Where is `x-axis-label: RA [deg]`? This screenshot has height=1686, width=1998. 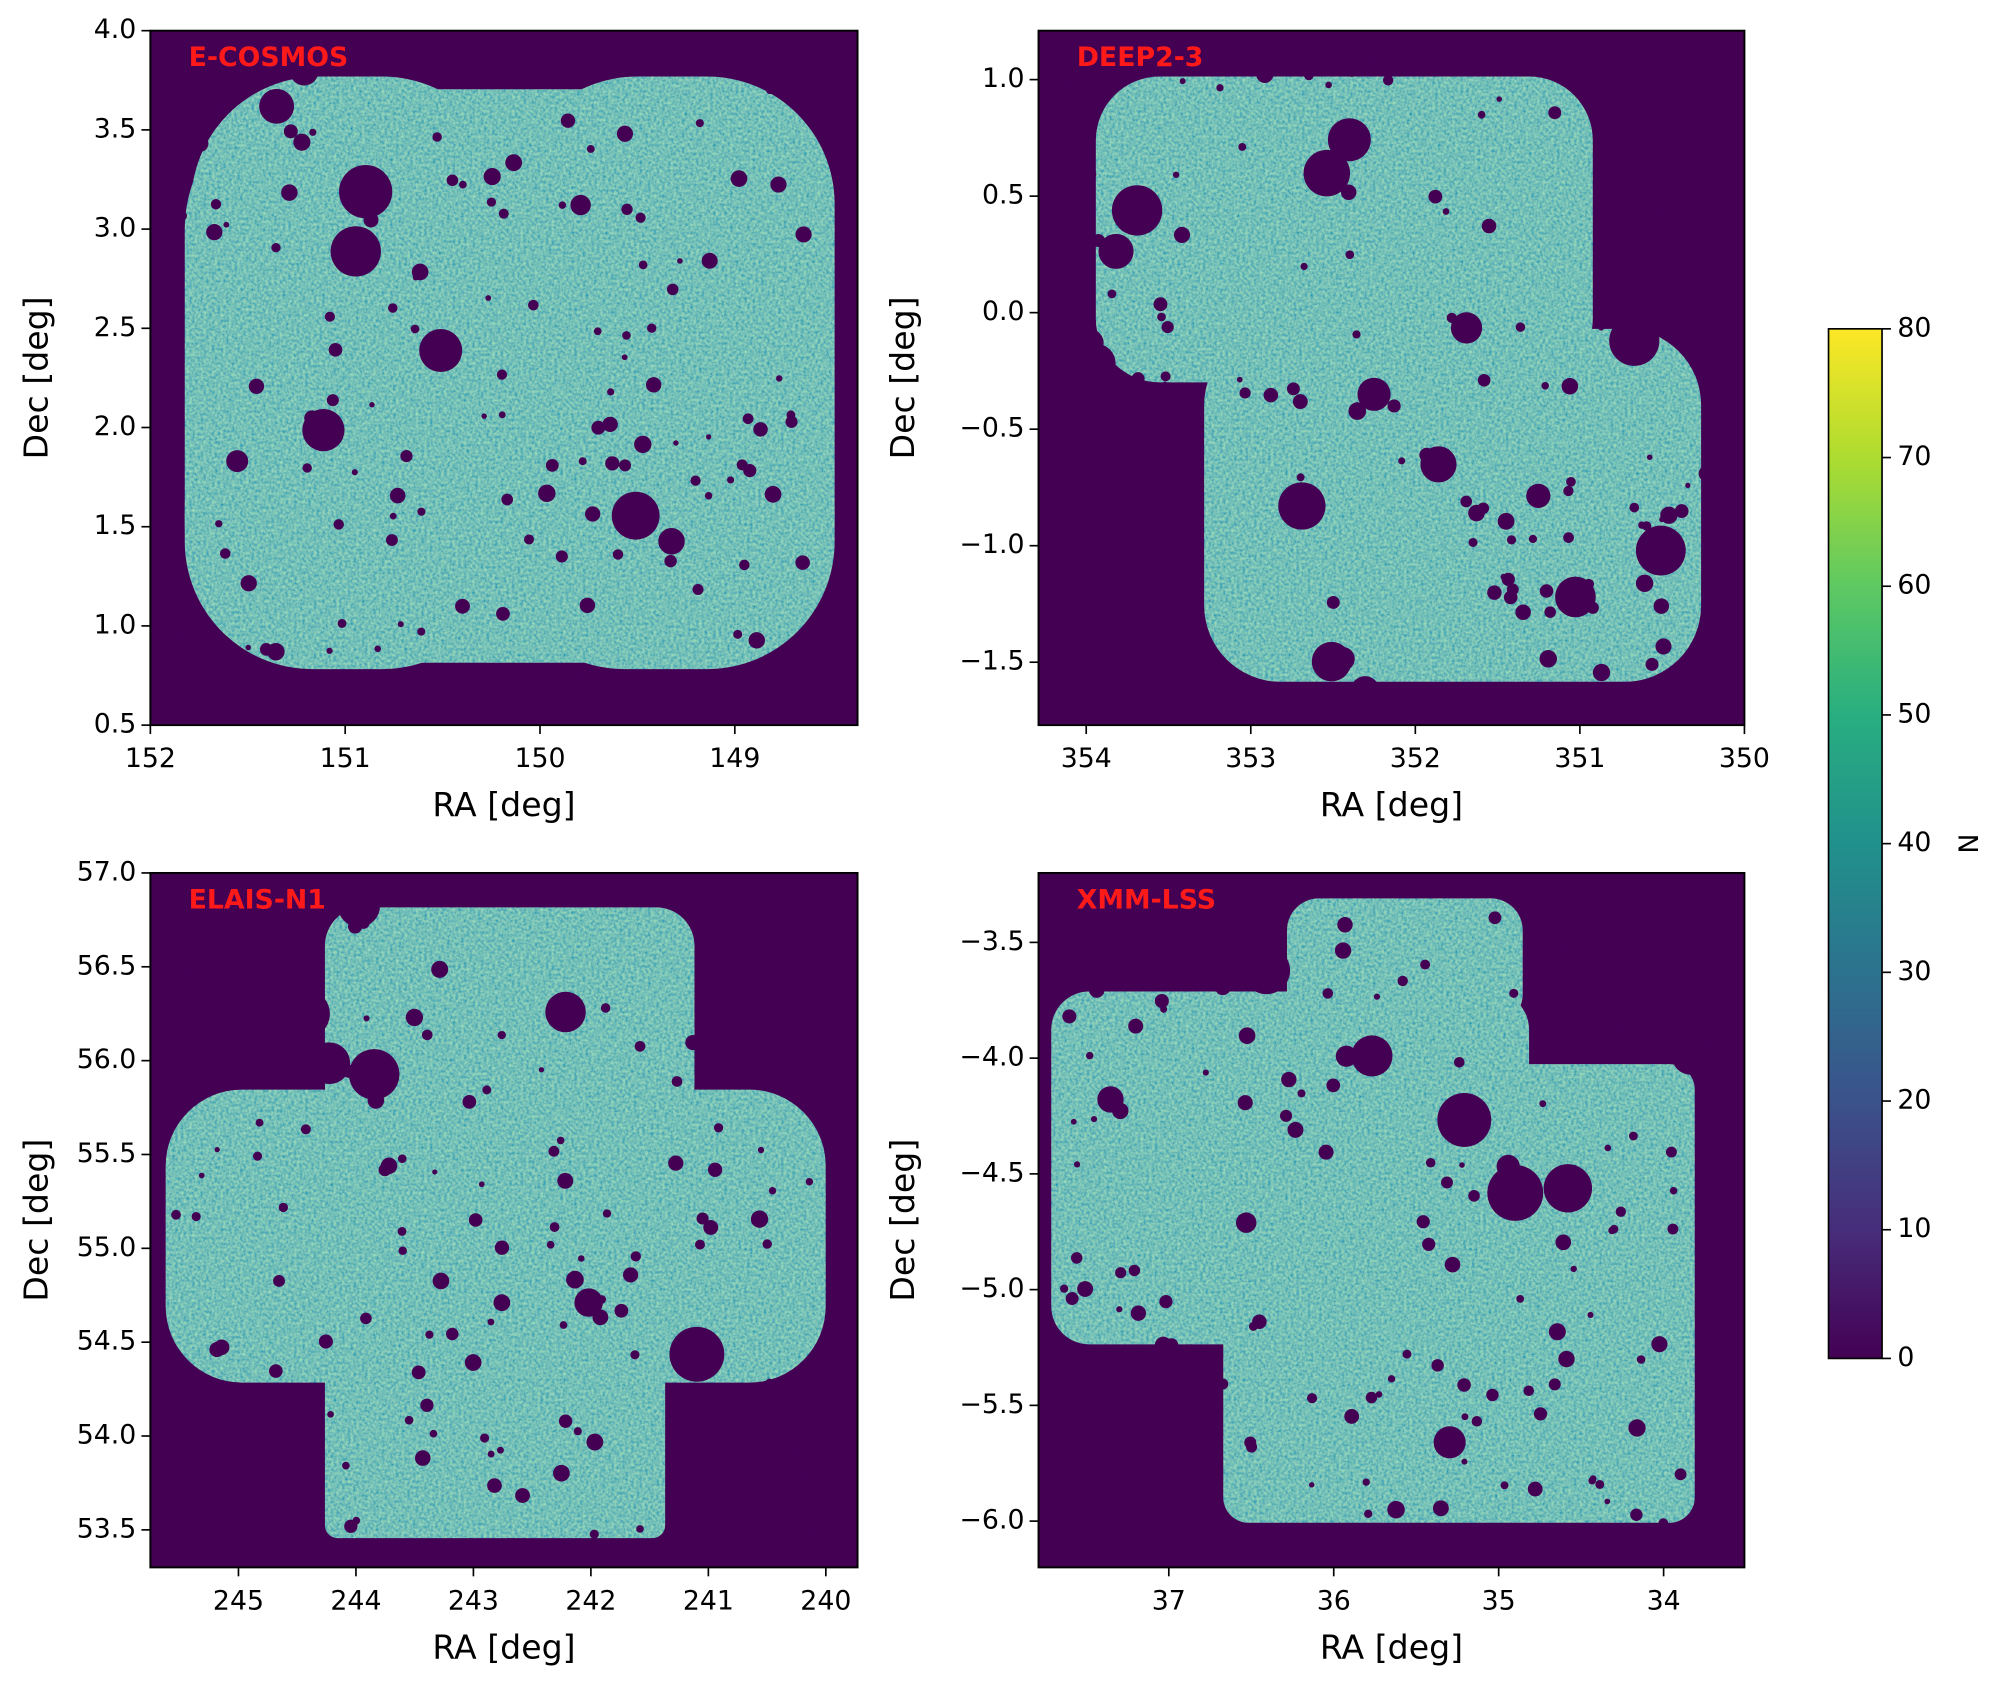 x-axis-label: RA [deg] is located at coordinates (1391, 804).